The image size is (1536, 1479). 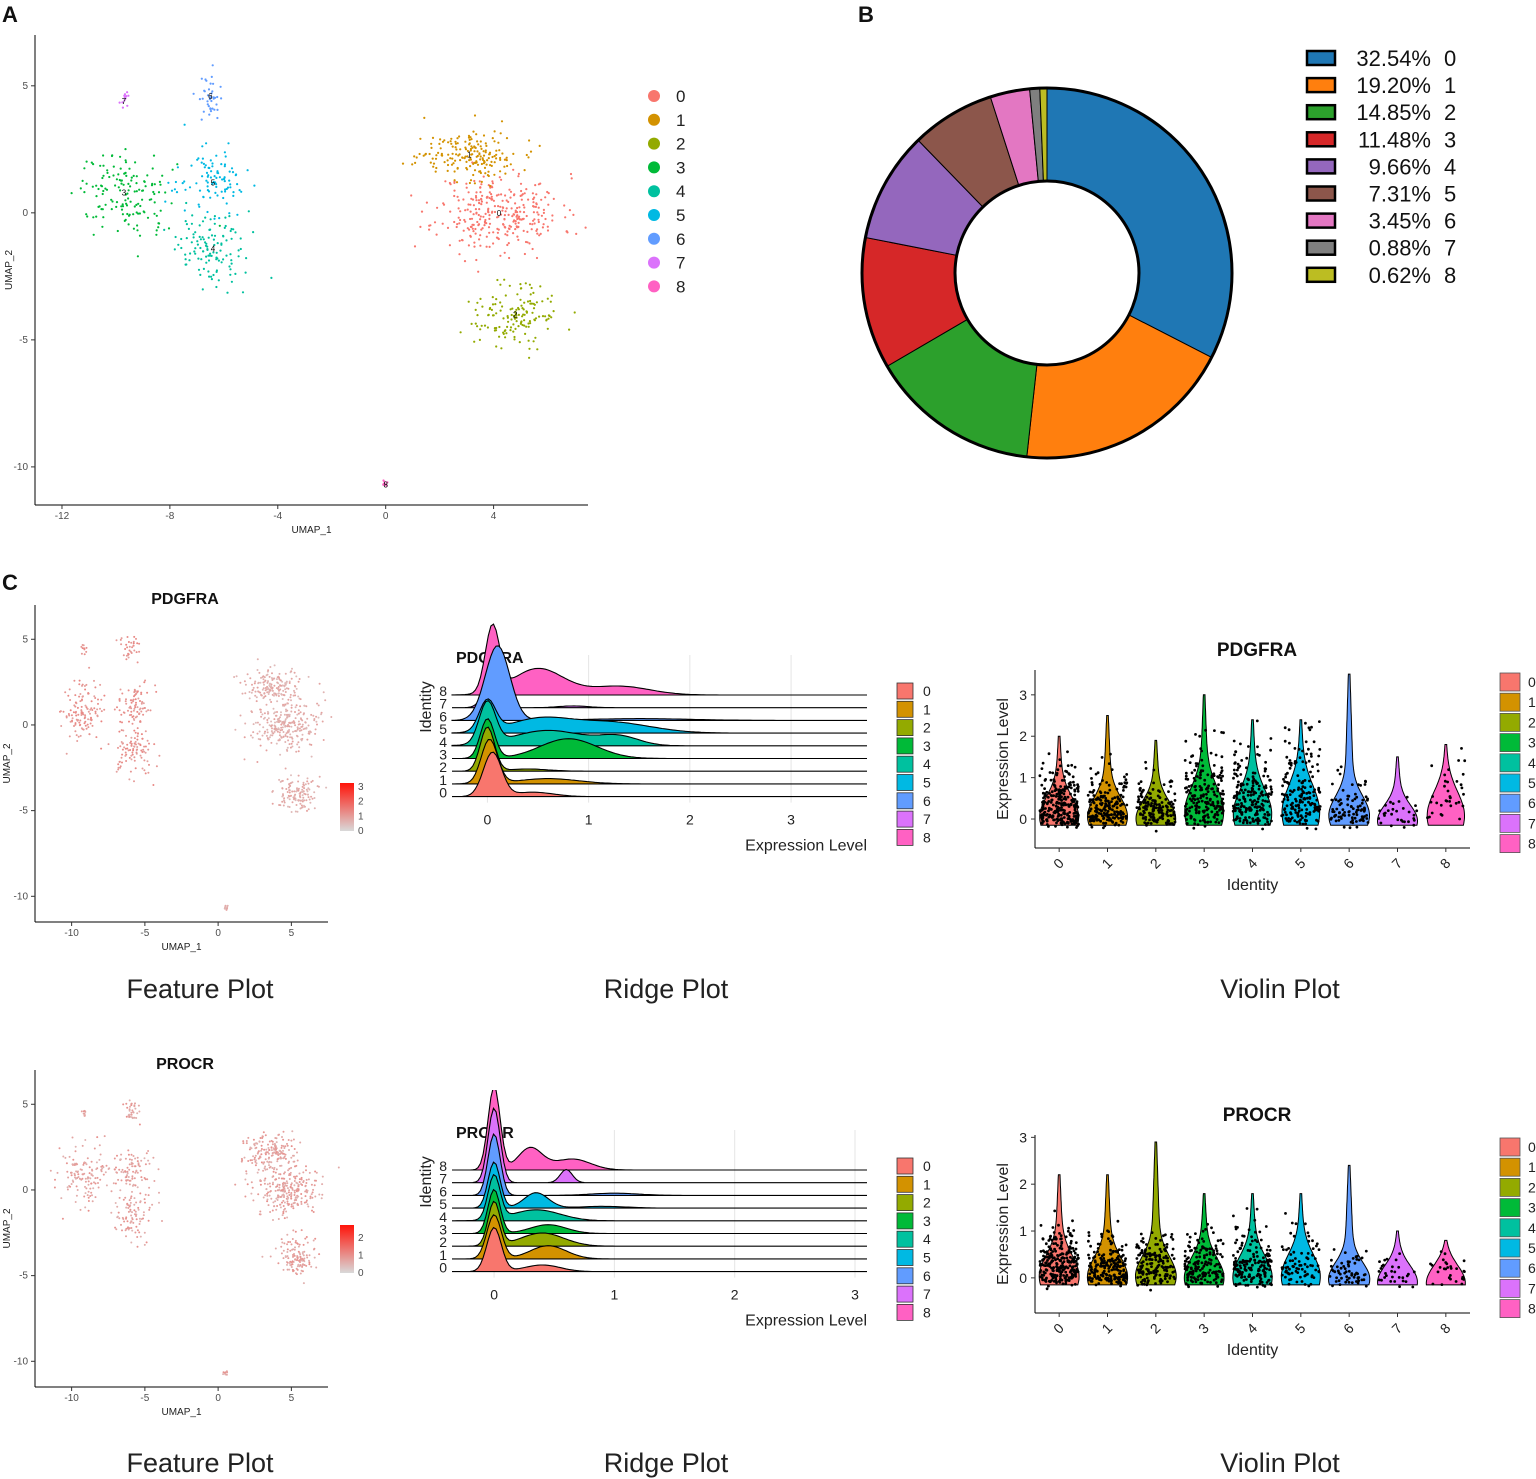 I want to click on x-tick-label: -12, so click(x=62, y=516).